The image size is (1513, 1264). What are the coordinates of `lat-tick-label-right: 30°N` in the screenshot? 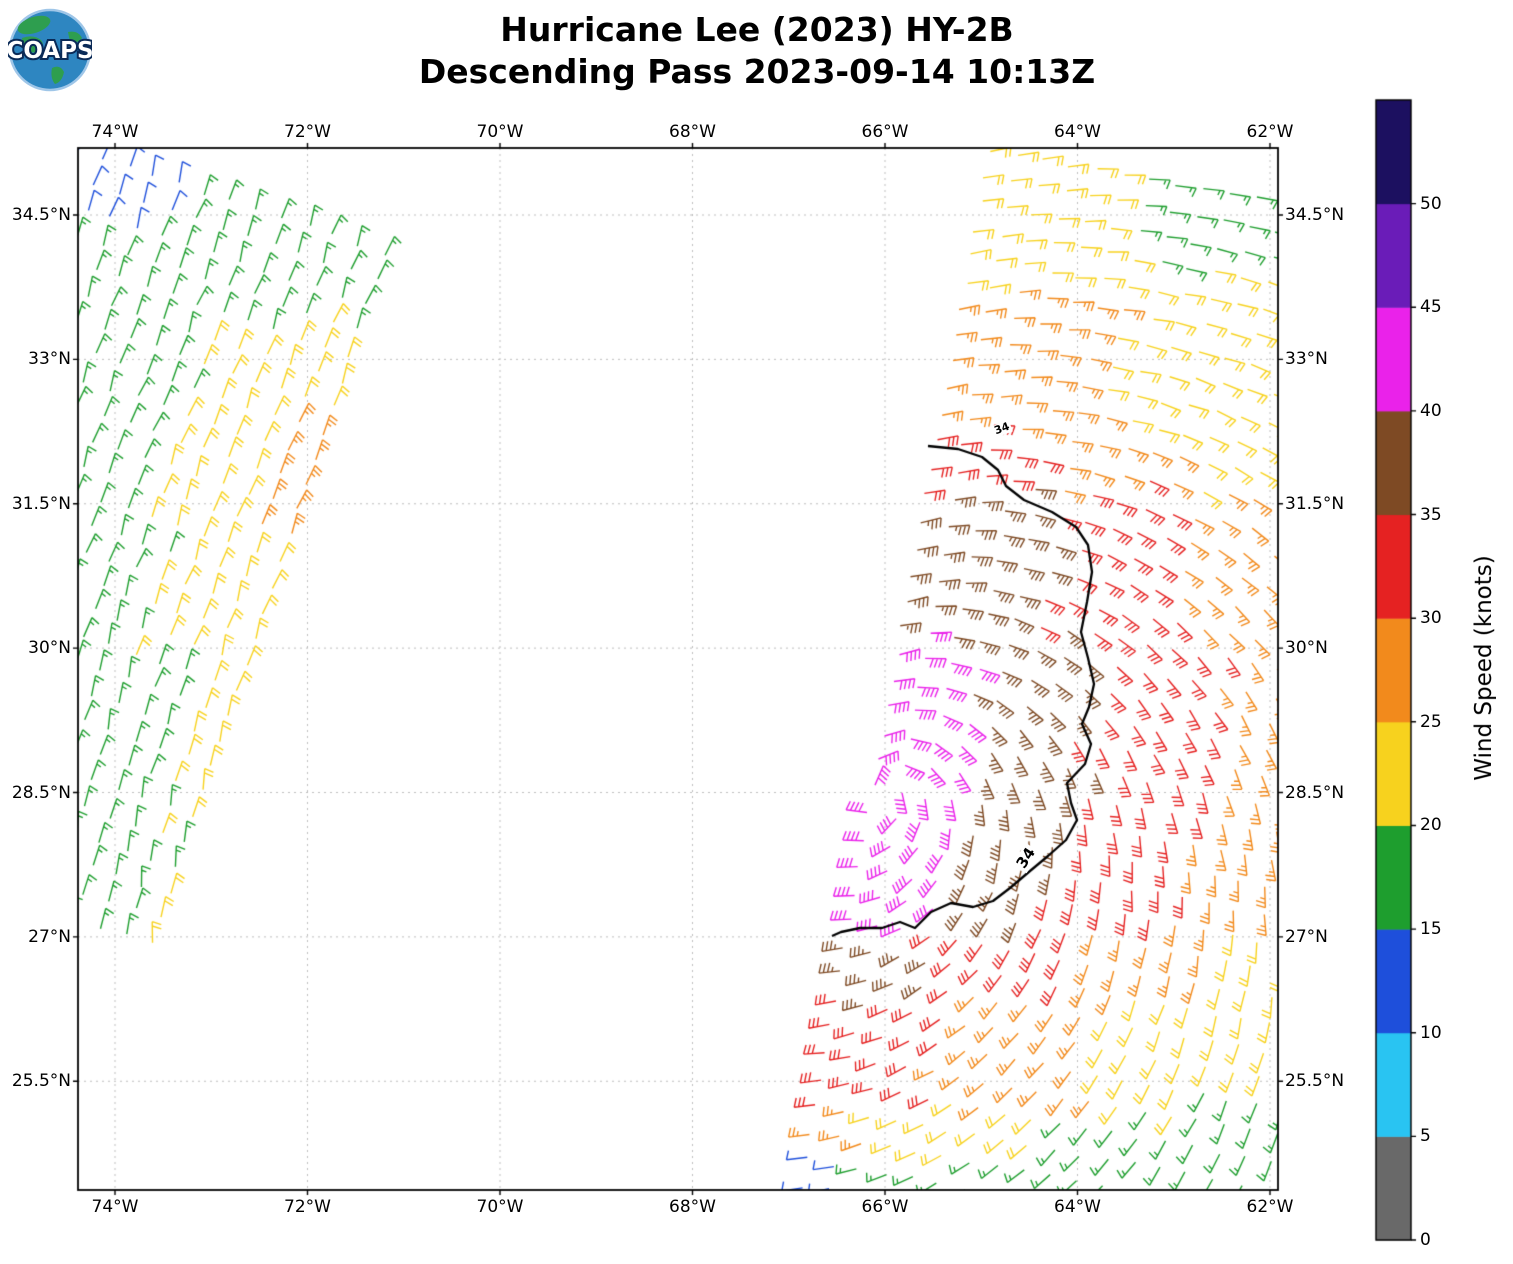 It's located at (1306, 648).